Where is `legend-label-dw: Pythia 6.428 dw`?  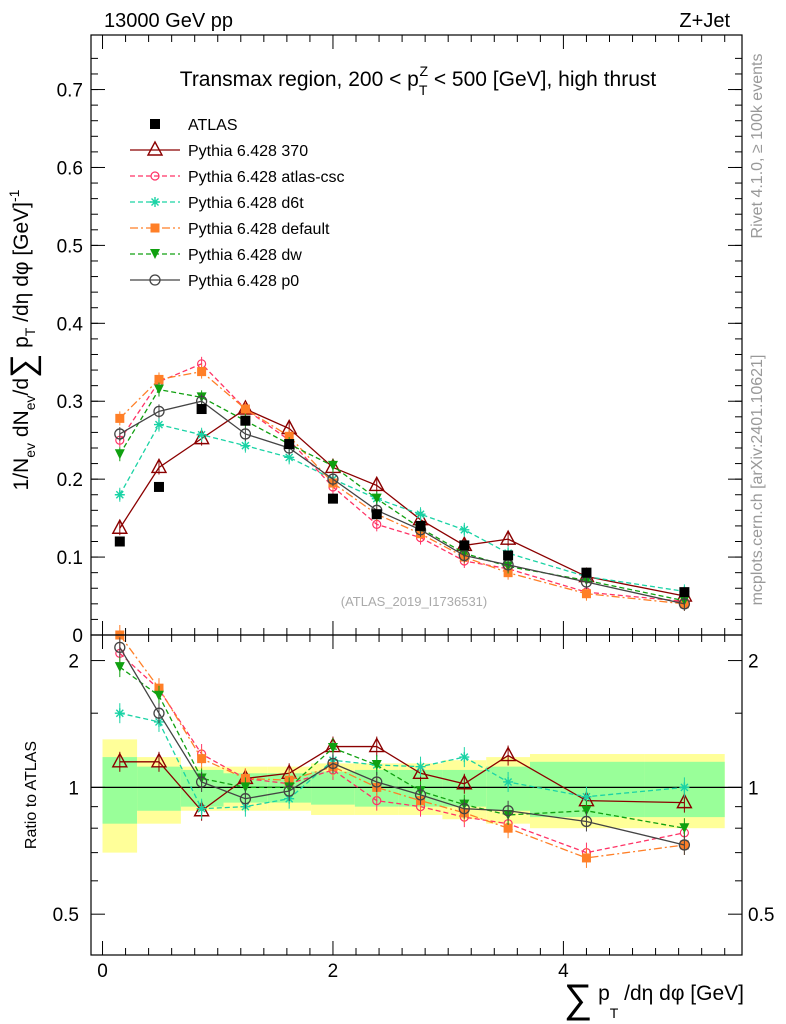
legend-label-dw: Pythia 6.428 dw is located at coordinates (245, 255).